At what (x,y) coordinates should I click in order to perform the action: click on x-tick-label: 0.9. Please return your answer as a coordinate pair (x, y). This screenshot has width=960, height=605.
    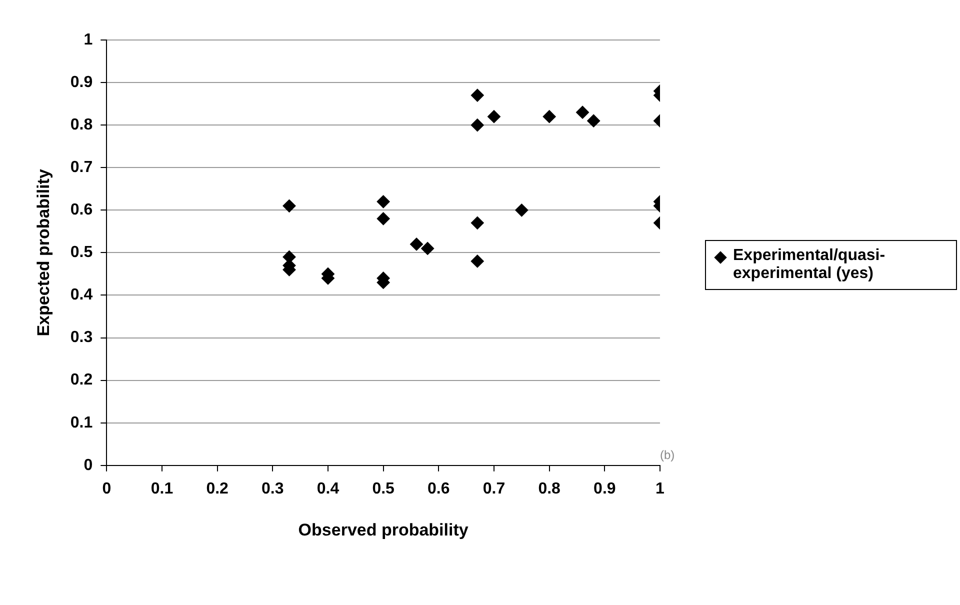
    Looking at the image, I should click on (605, 489).